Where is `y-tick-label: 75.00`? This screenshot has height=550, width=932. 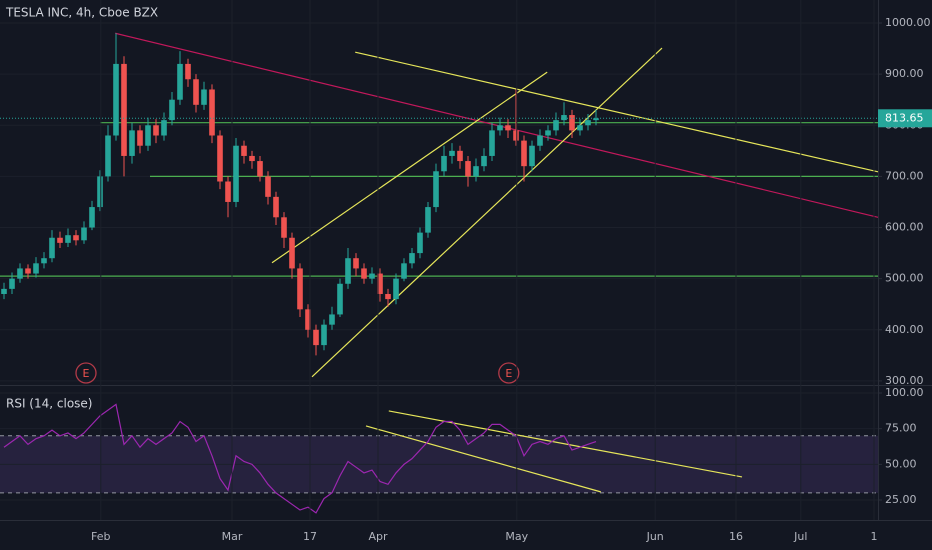
y-tick-label: 75.00 is located at coordinates (901, 428).